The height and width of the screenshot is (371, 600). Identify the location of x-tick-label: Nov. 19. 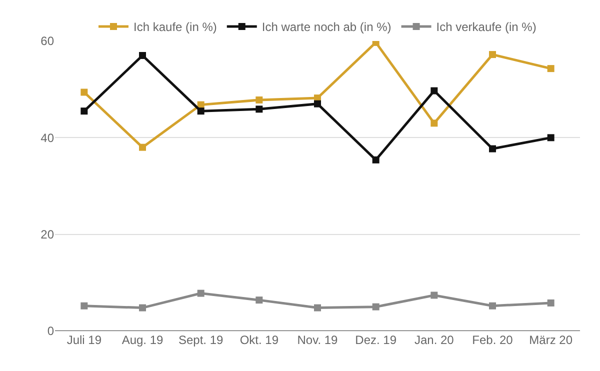
(317, 340).